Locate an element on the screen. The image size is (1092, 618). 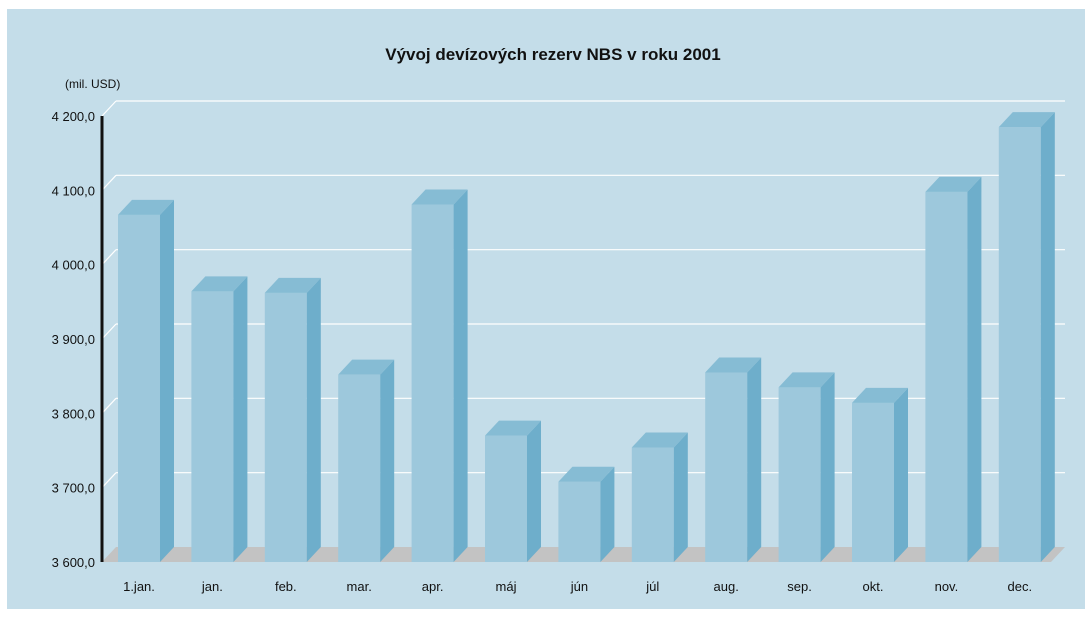
y-tick-label: 3 700,0 is located at coordinates (73, 488).